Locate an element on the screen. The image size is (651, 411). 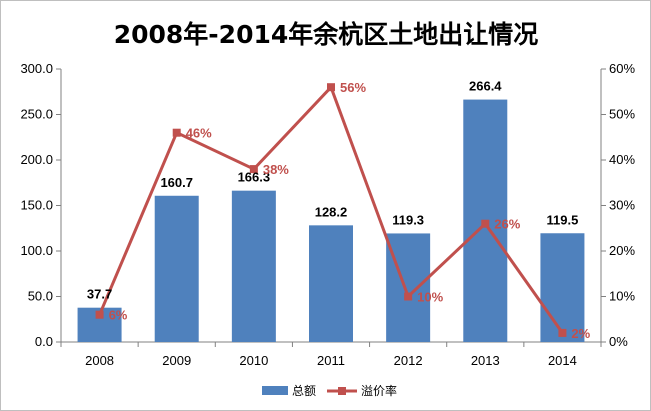
bar-data-label: 266.4 is located at coordinates (485, 86).